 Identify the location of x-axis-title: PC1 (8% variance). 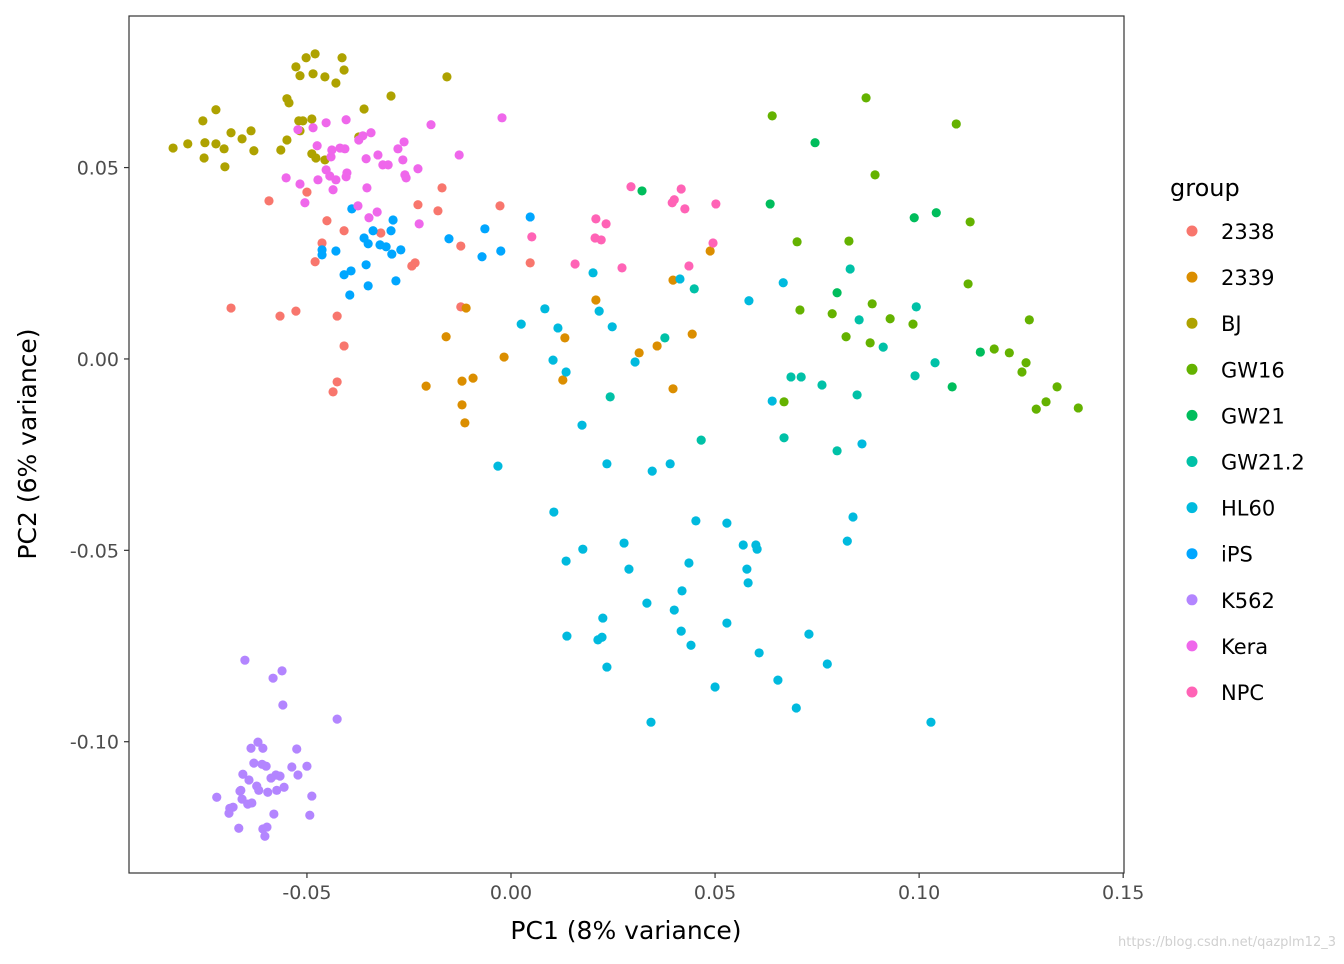
(625, 930).